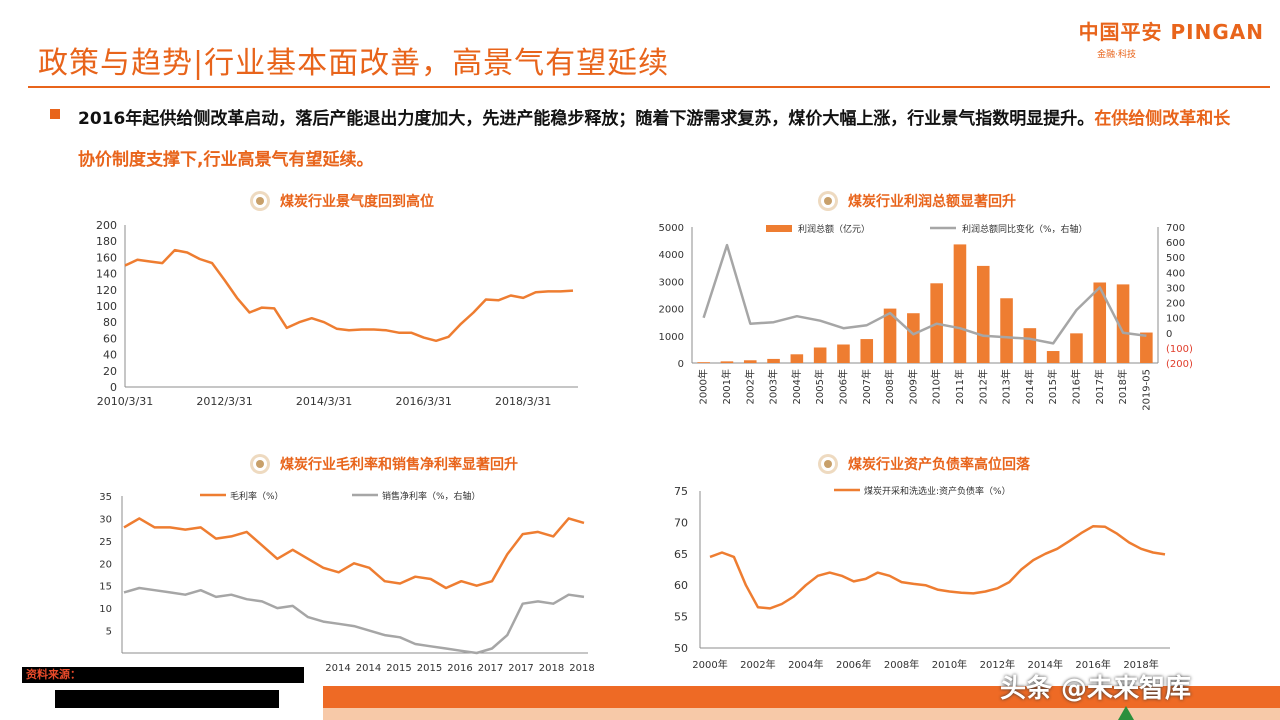  I want to click on chart-4-title: 煤炭行业资产负债率高位回落, so click(939, 465).